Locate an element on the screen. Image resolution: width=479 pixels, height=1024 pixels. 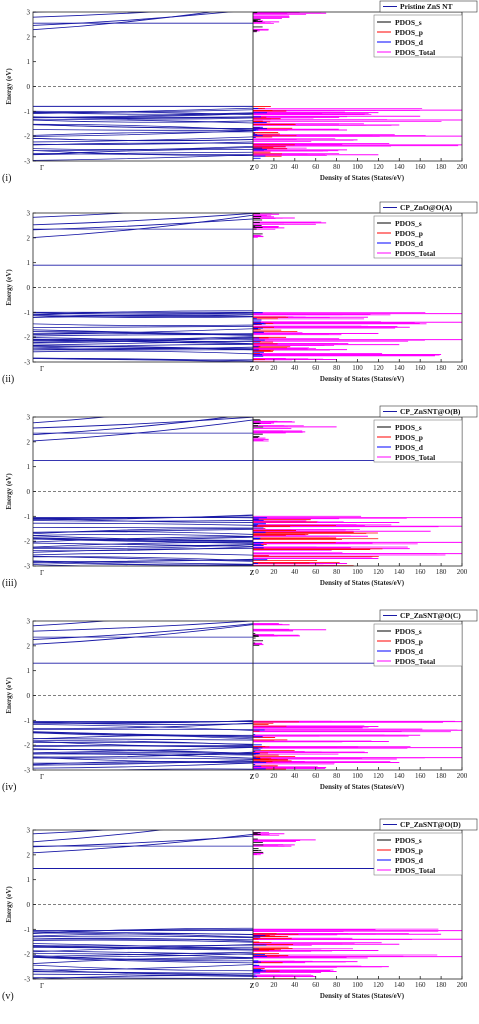
y-tick-label: 3 is located at coordinates (29, 831).